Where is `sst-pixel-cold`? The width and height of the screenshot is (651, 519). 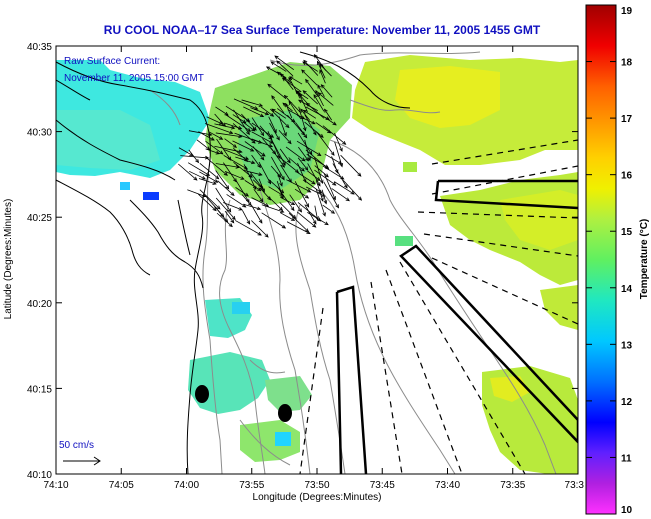
sst-pixel-cold is located at coordinates (151, 196).